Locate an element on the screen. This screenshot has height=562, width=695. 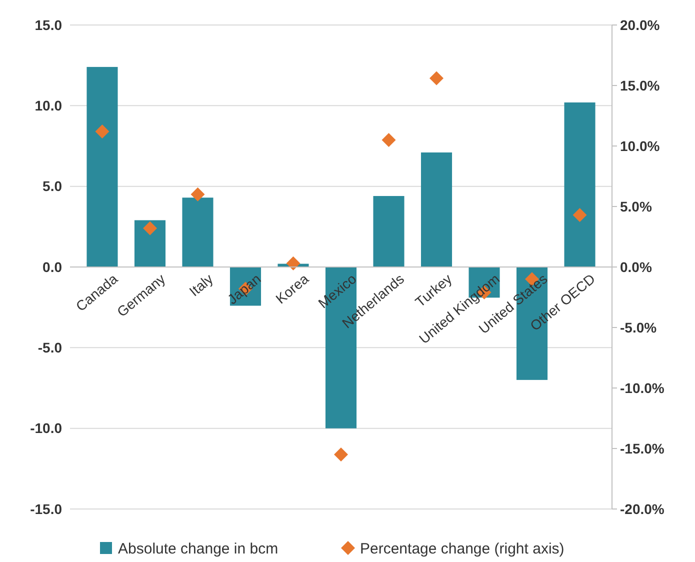
y-tick-label: 10.0 is located at coordinates (48, 106).